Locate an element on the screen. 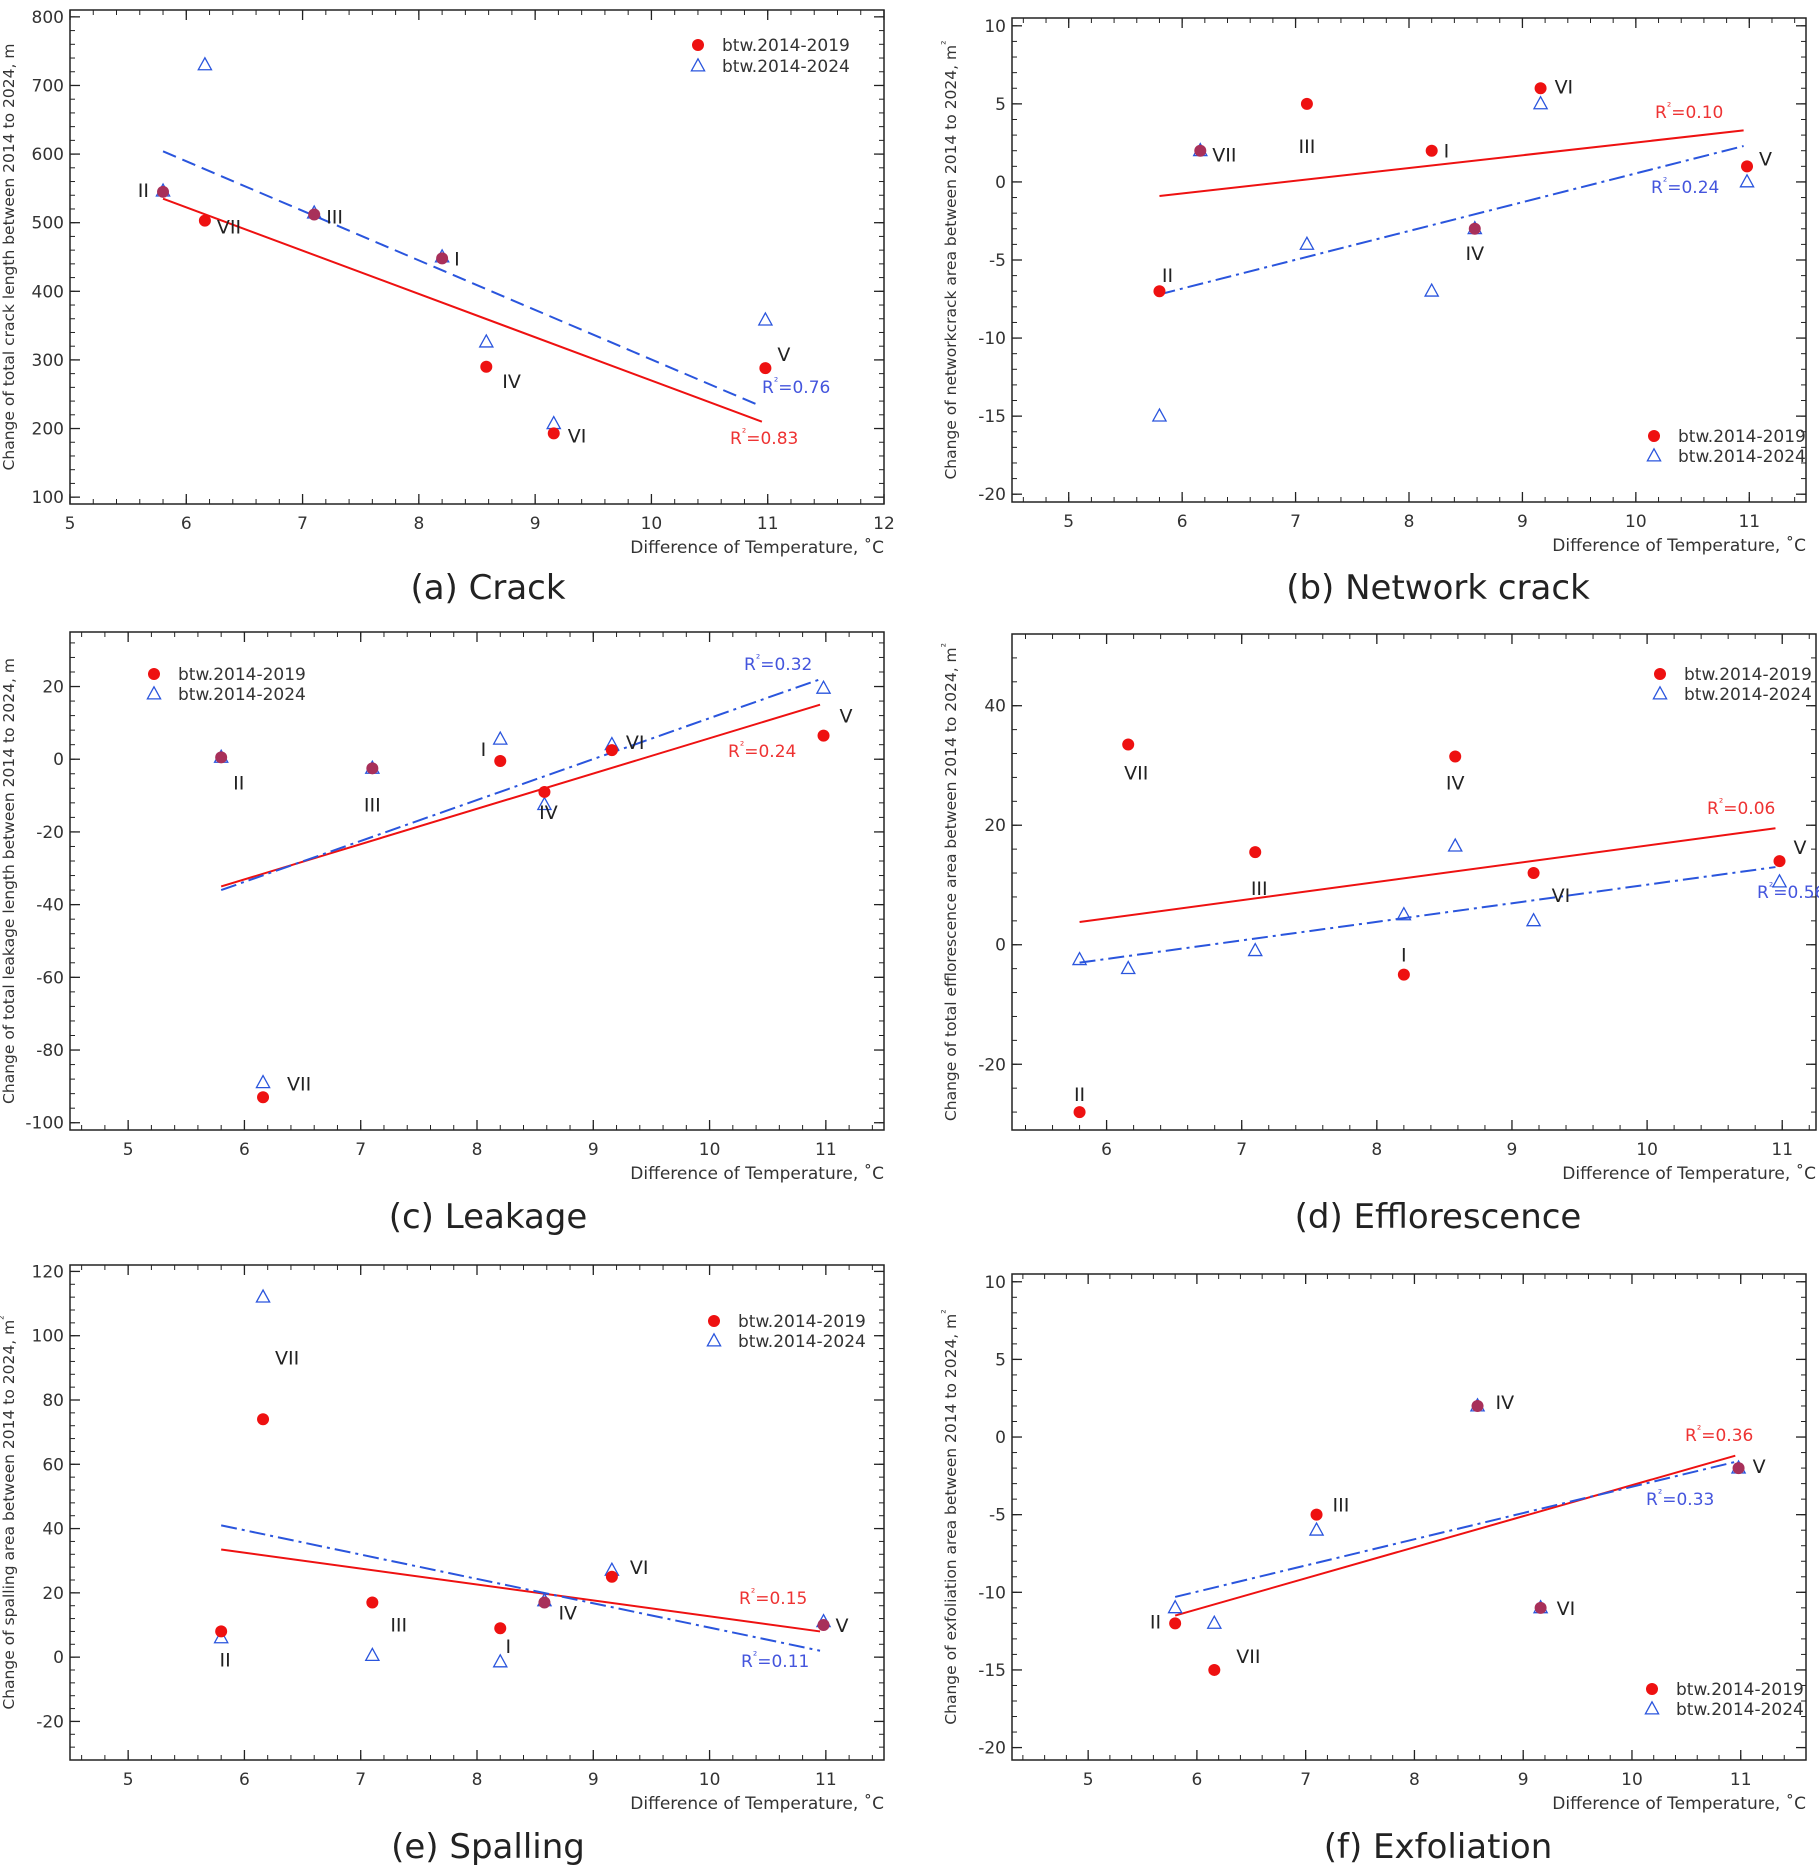 The image size is (1819, 1876). caption-c: (c) Leakage is located at coordinates (488, 1217).